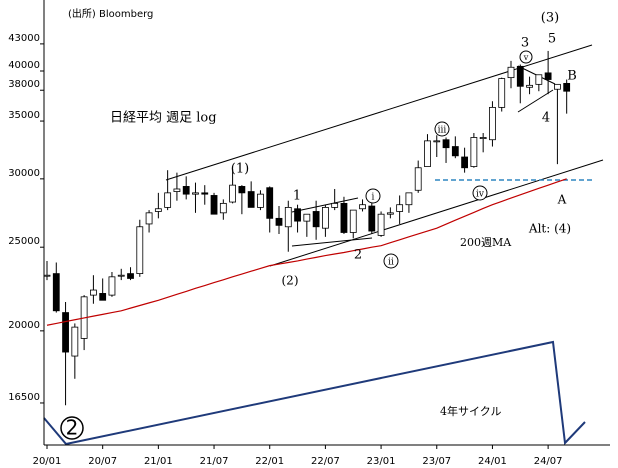 This screenshot has height=468, width=618. What do you see at coordinates (269, 461) in the screenshot?
I see `x-tick-label: 22/01` at bounding box center [269, 461].